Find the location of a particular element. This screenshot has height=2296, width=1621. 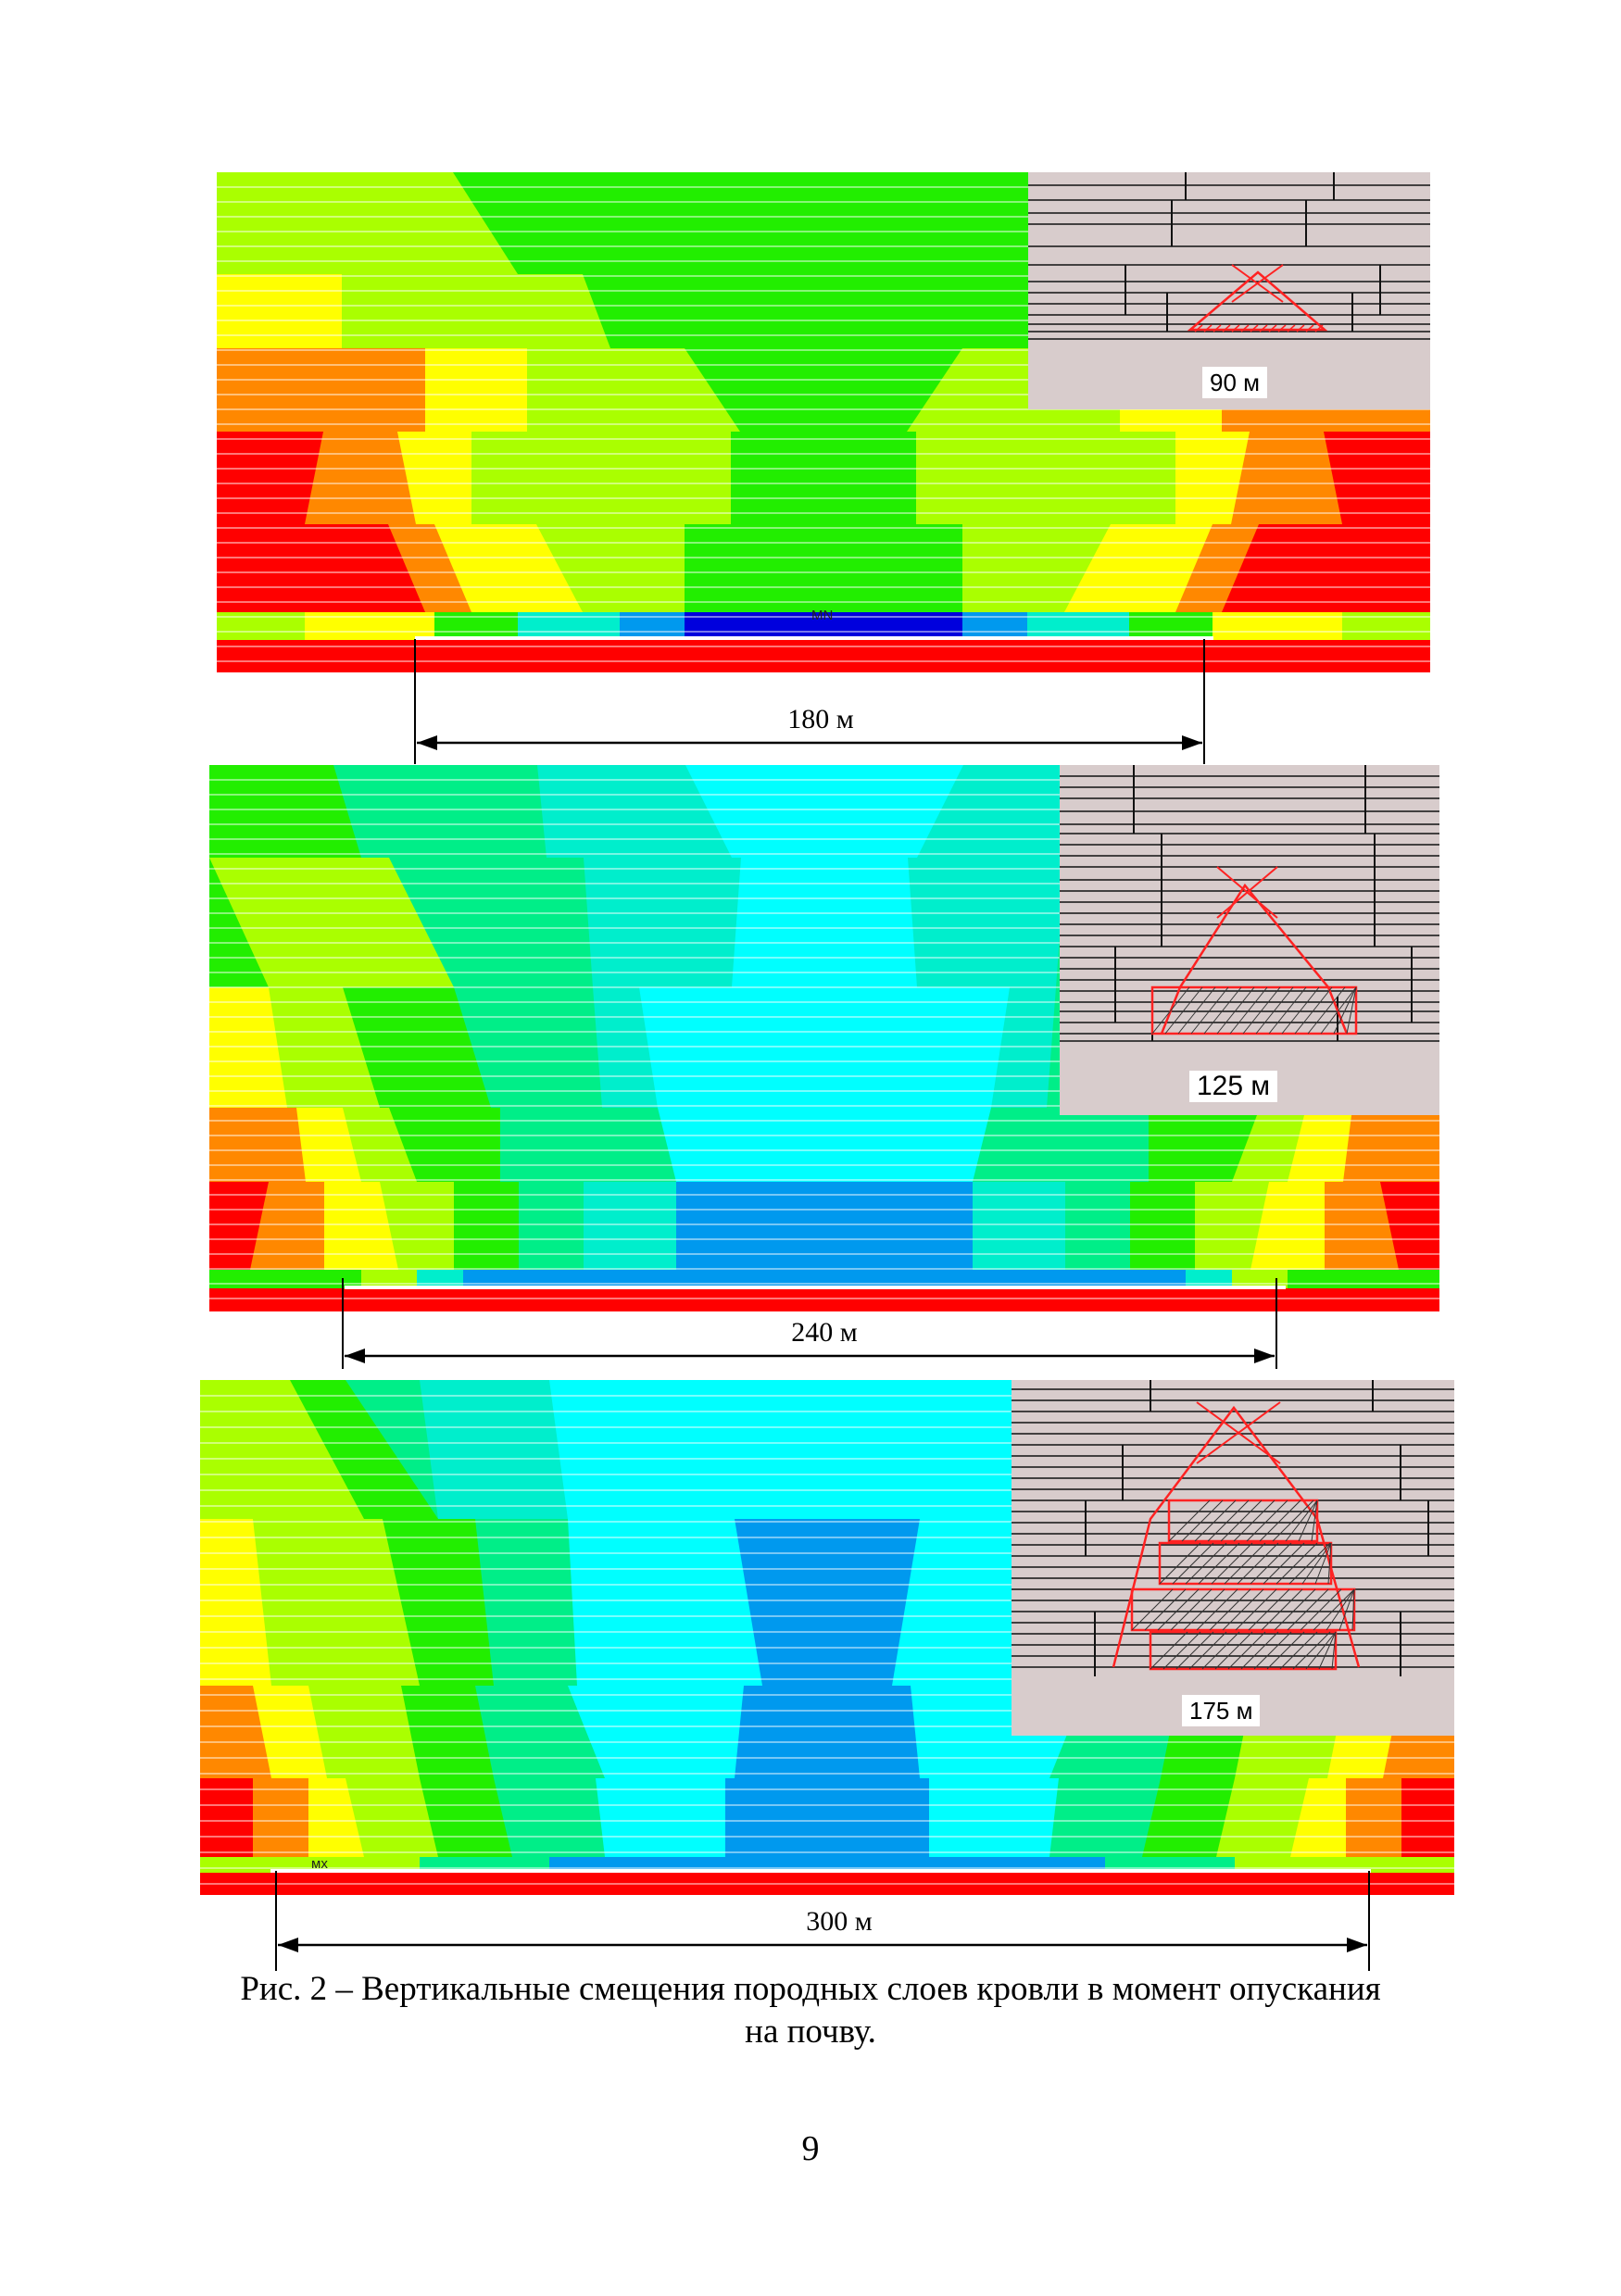

roof-collapse-inset-3: 175 м is located at coordinates (1233, 1558).